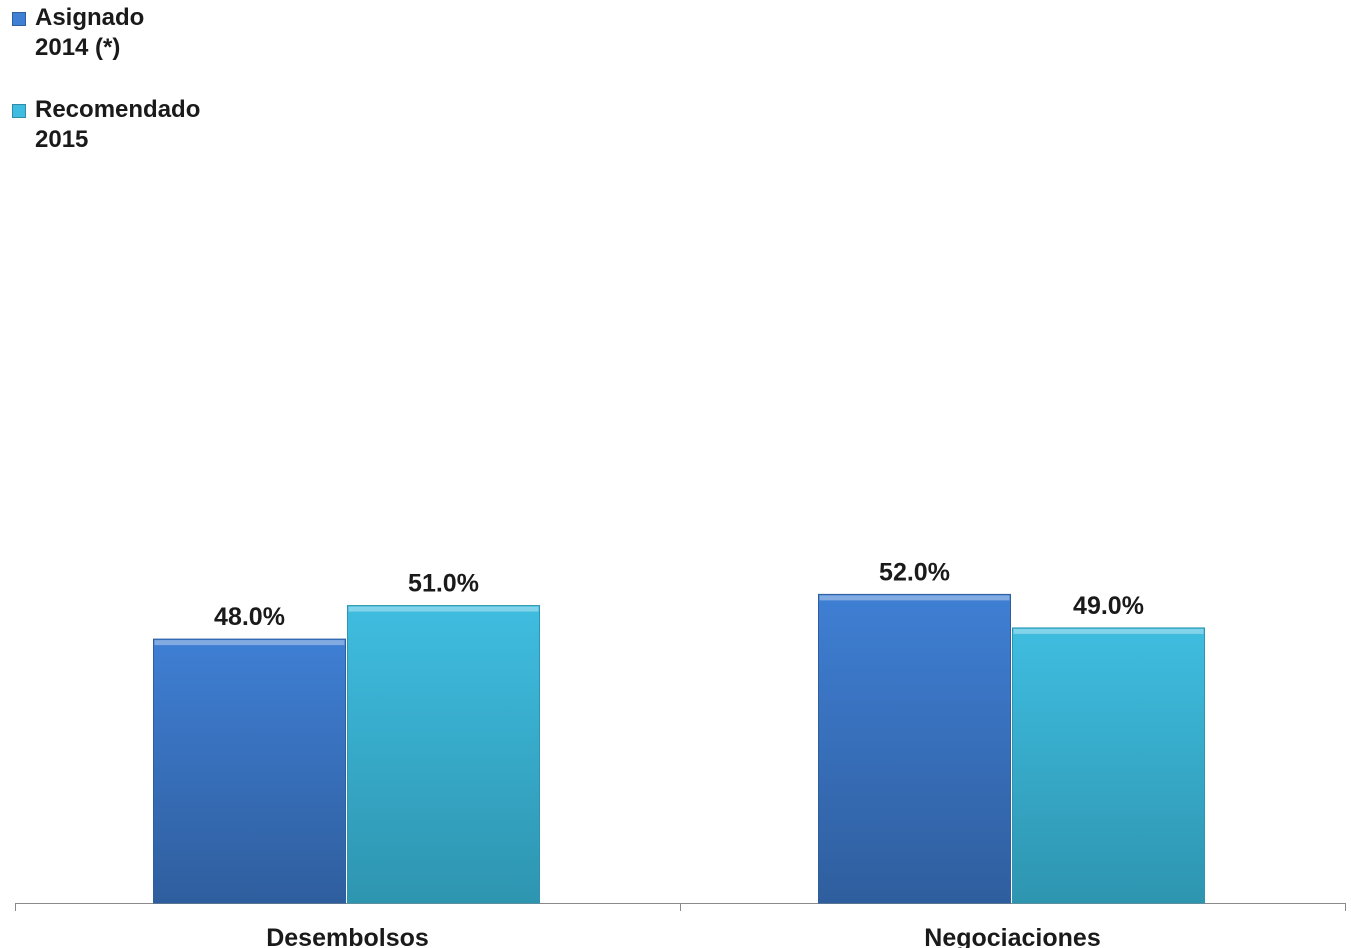 The width and height of the screenshot is (1351, 948). Describe the element at coordinates (101, 33) in the screenshot. I see `legend-item-asignado: Asignado 2014 (*)` at that location.